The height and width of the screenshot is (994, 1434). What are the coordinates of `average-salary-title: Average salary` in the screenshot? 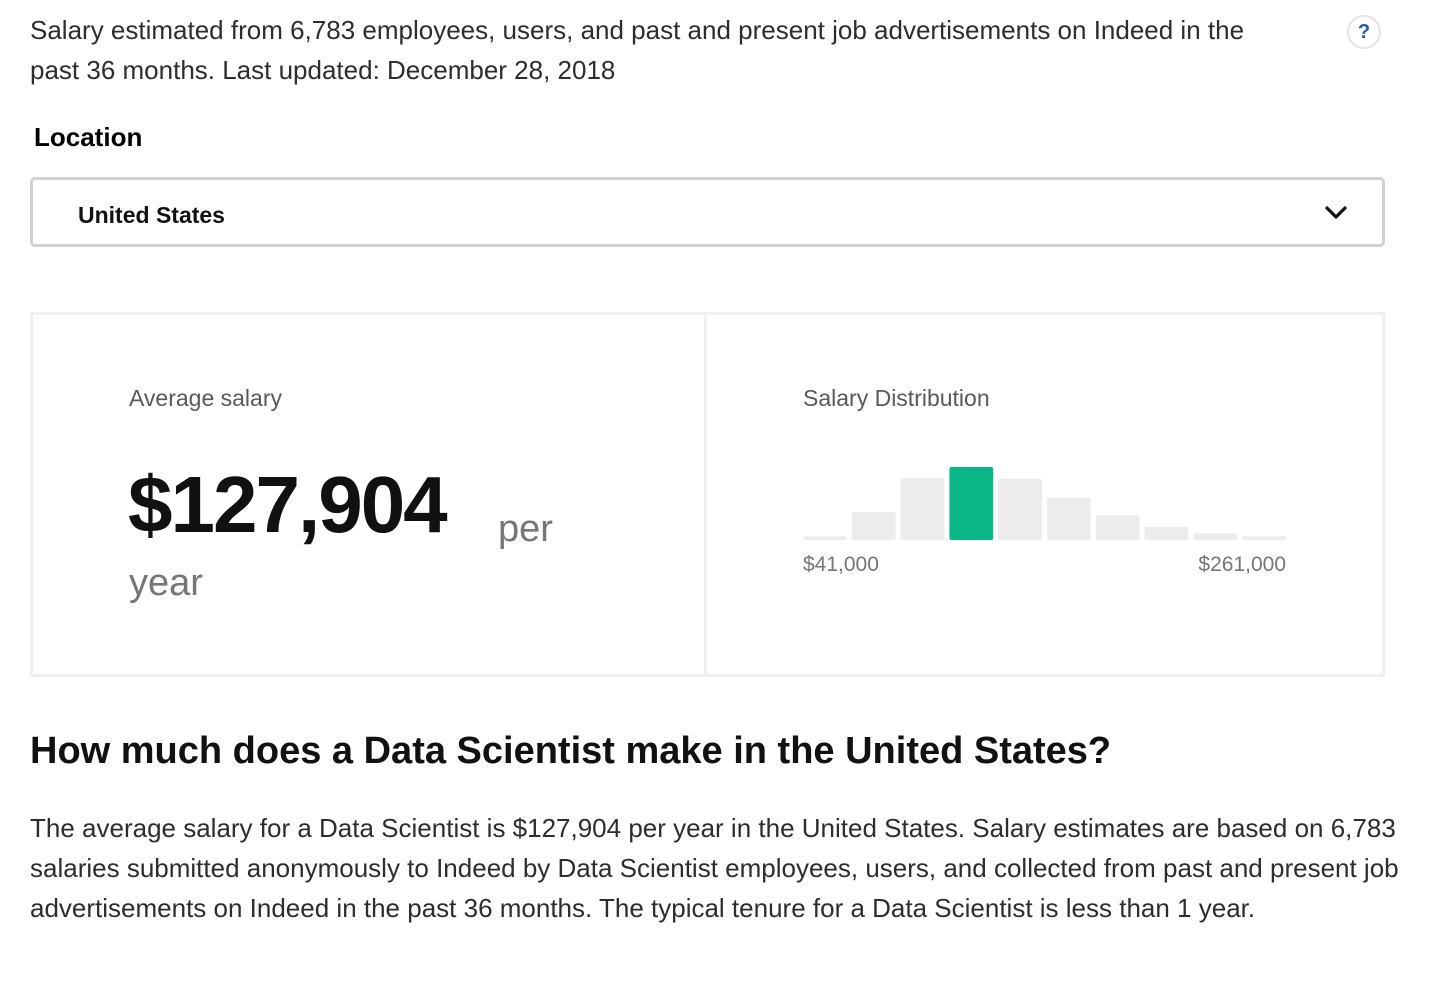 It's located at (205, 398).